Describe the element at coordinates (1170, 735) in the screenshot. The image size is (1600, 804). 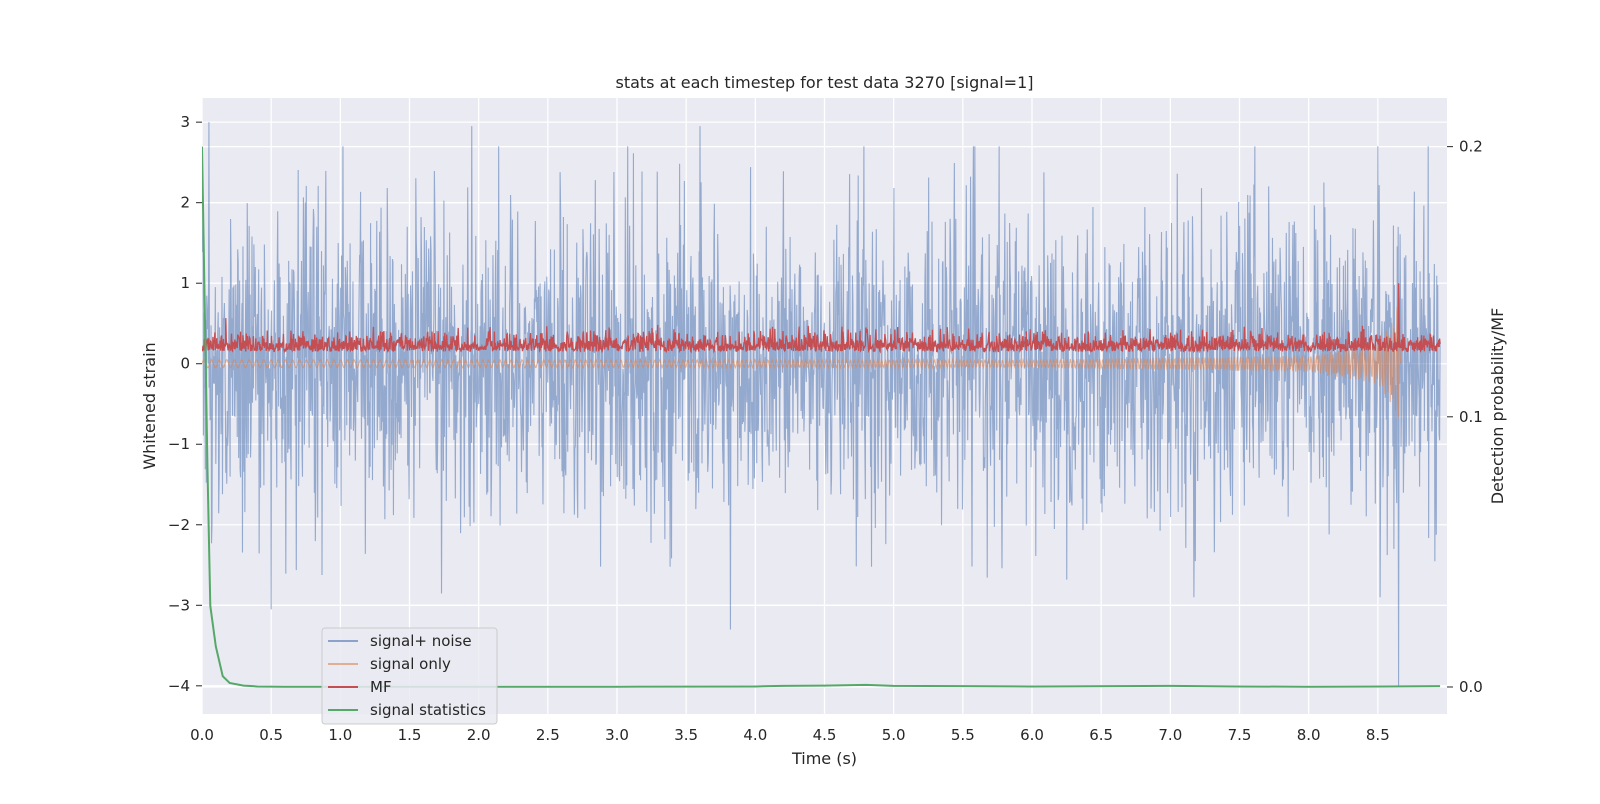
I see `x-tick-label: 7.0` at that location.